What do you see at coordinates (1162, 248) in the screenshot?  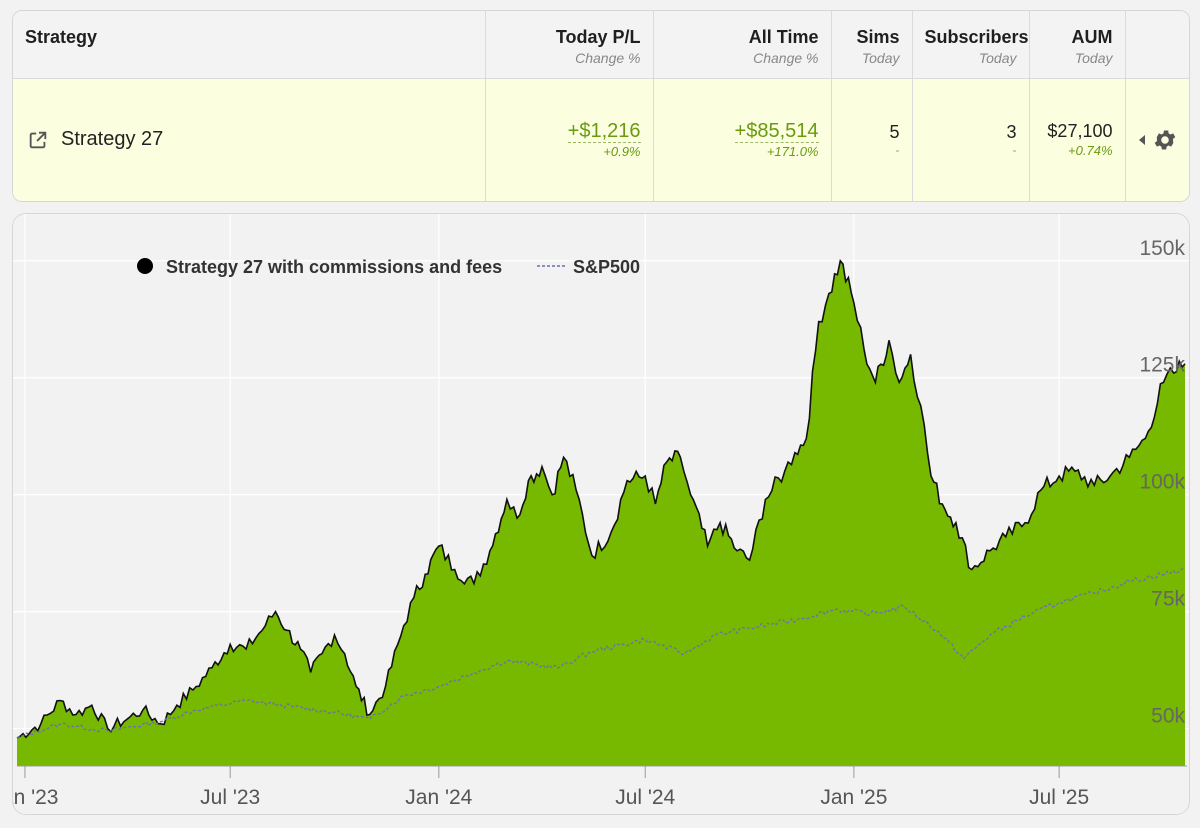 I see `y-tick-label: 150k` at bounding box center [1162, 248].